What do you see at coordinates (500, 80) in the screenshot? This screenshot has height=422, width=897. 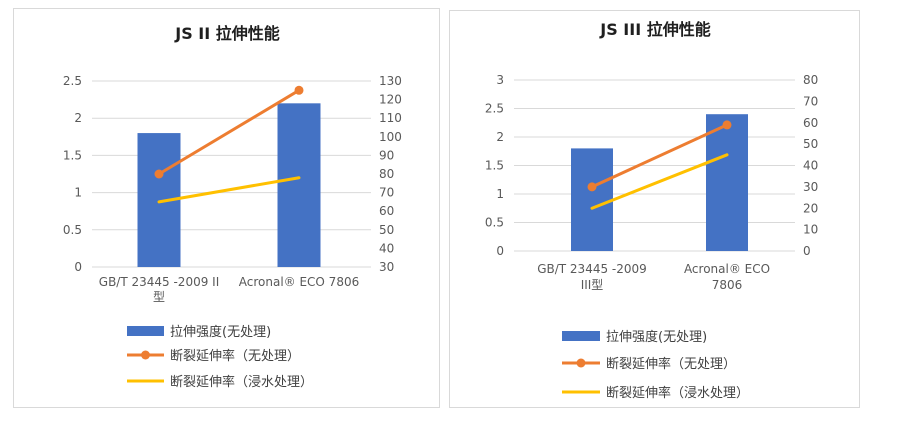 I see `y-left-tick-label: 3` at bounding box center [500, 80].